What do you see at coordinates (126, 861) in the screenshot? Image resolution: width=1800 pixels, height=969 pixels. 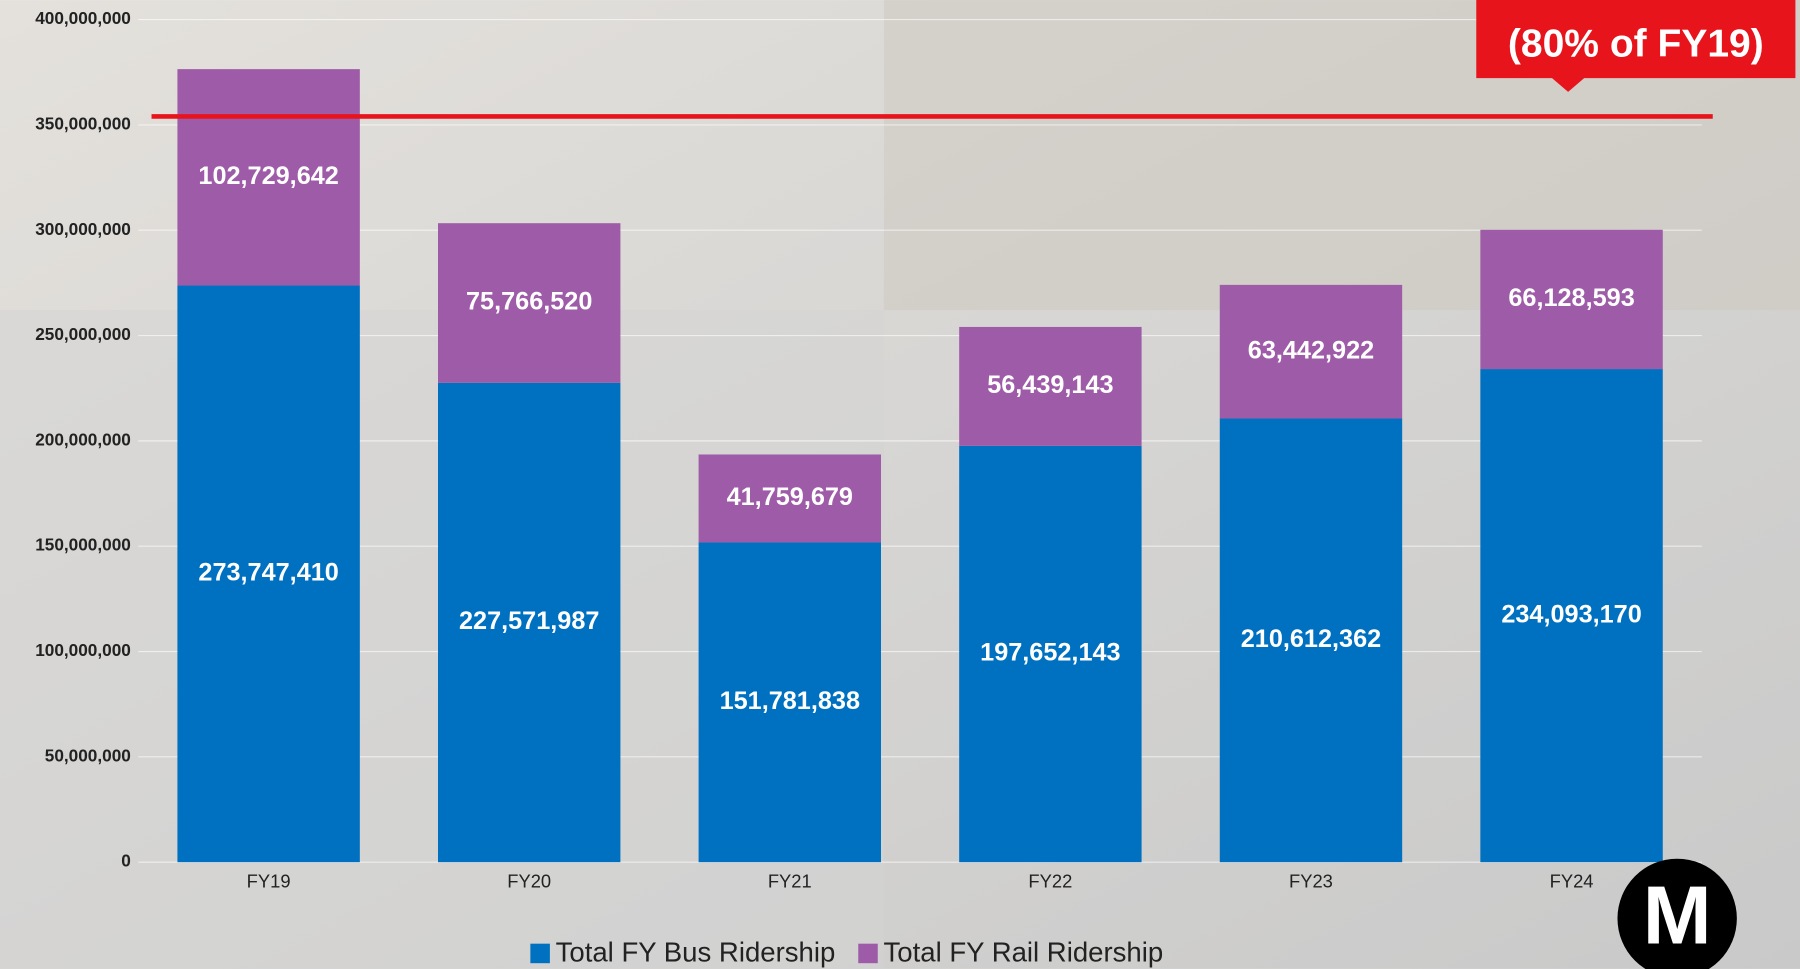 I see `y-tick-label: 0` at bounding box center [126, 861].